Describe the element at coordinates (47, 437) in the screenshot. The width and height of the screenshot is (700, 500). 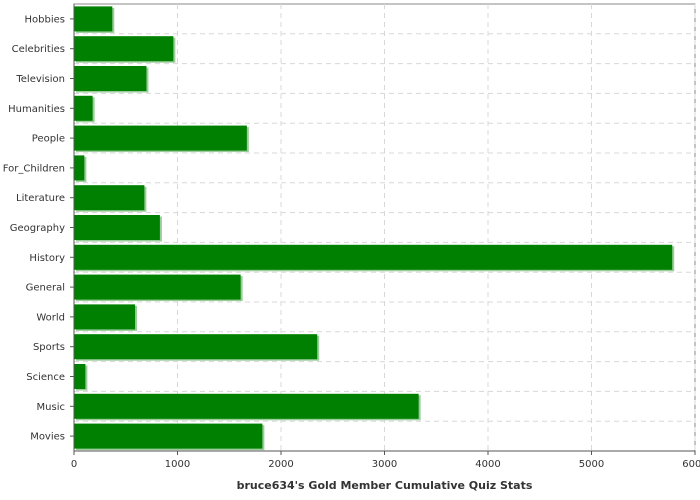
I see `y-tick-label: Movies` at that location.